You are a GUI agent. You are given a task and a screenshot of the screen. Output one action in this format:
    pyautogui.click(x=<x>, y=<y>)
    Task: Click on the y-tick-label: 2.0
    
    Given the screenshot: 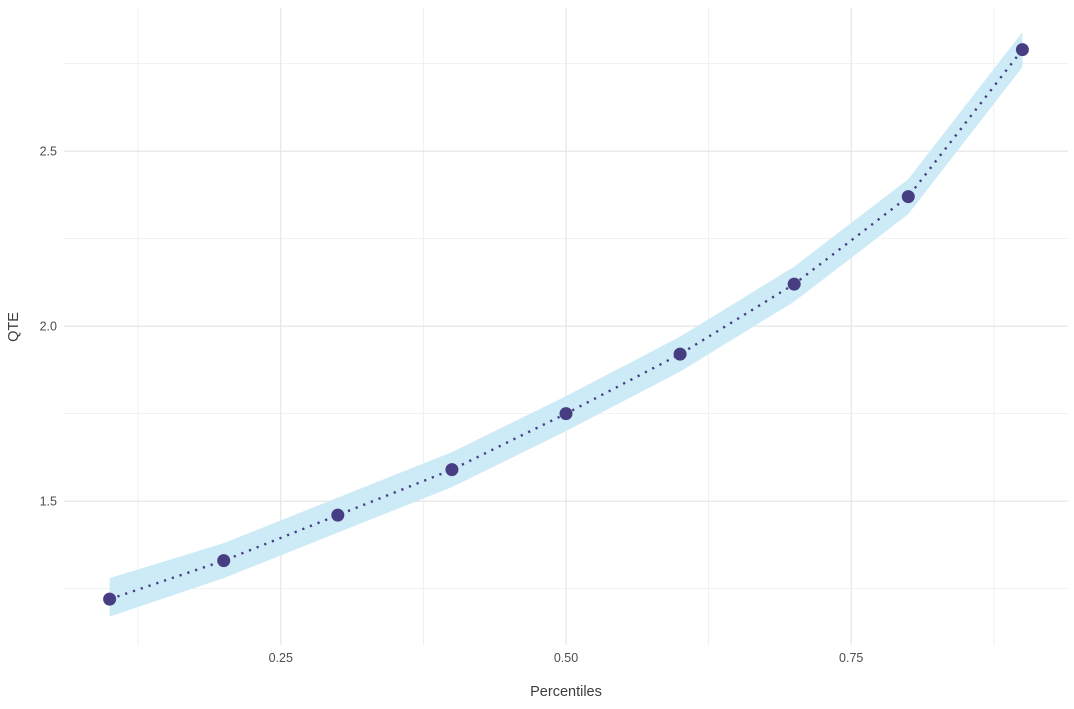 What is the action you would take?
    pyautogui.click(x=48, y=327)
    